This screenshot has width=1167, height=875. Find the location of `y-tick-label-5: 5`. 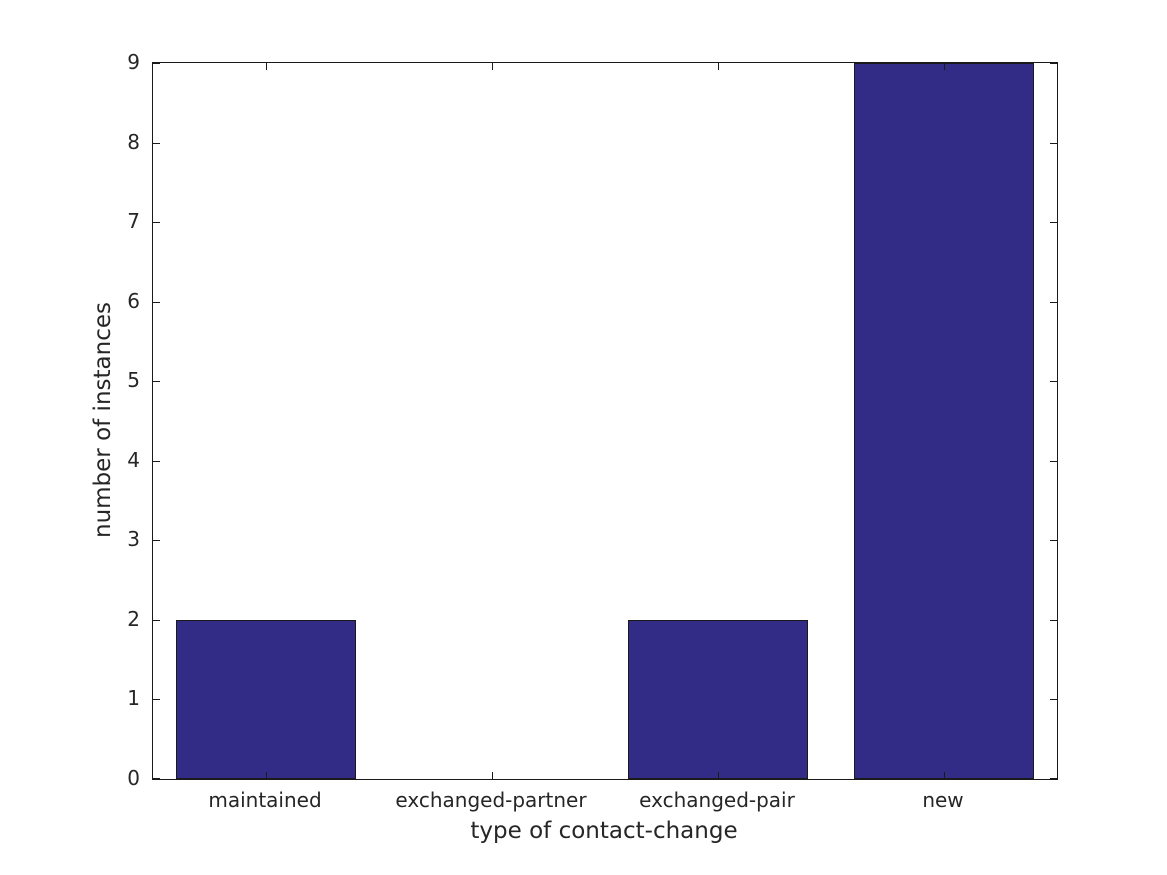

y-tick-label-5: 5 is located at coordinates (133, 380).